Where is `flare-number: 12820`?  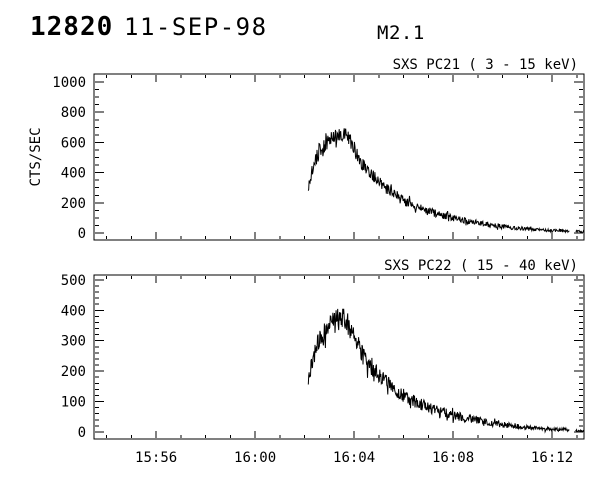
flare-number: 12820 is located at coordinates (72, 27).